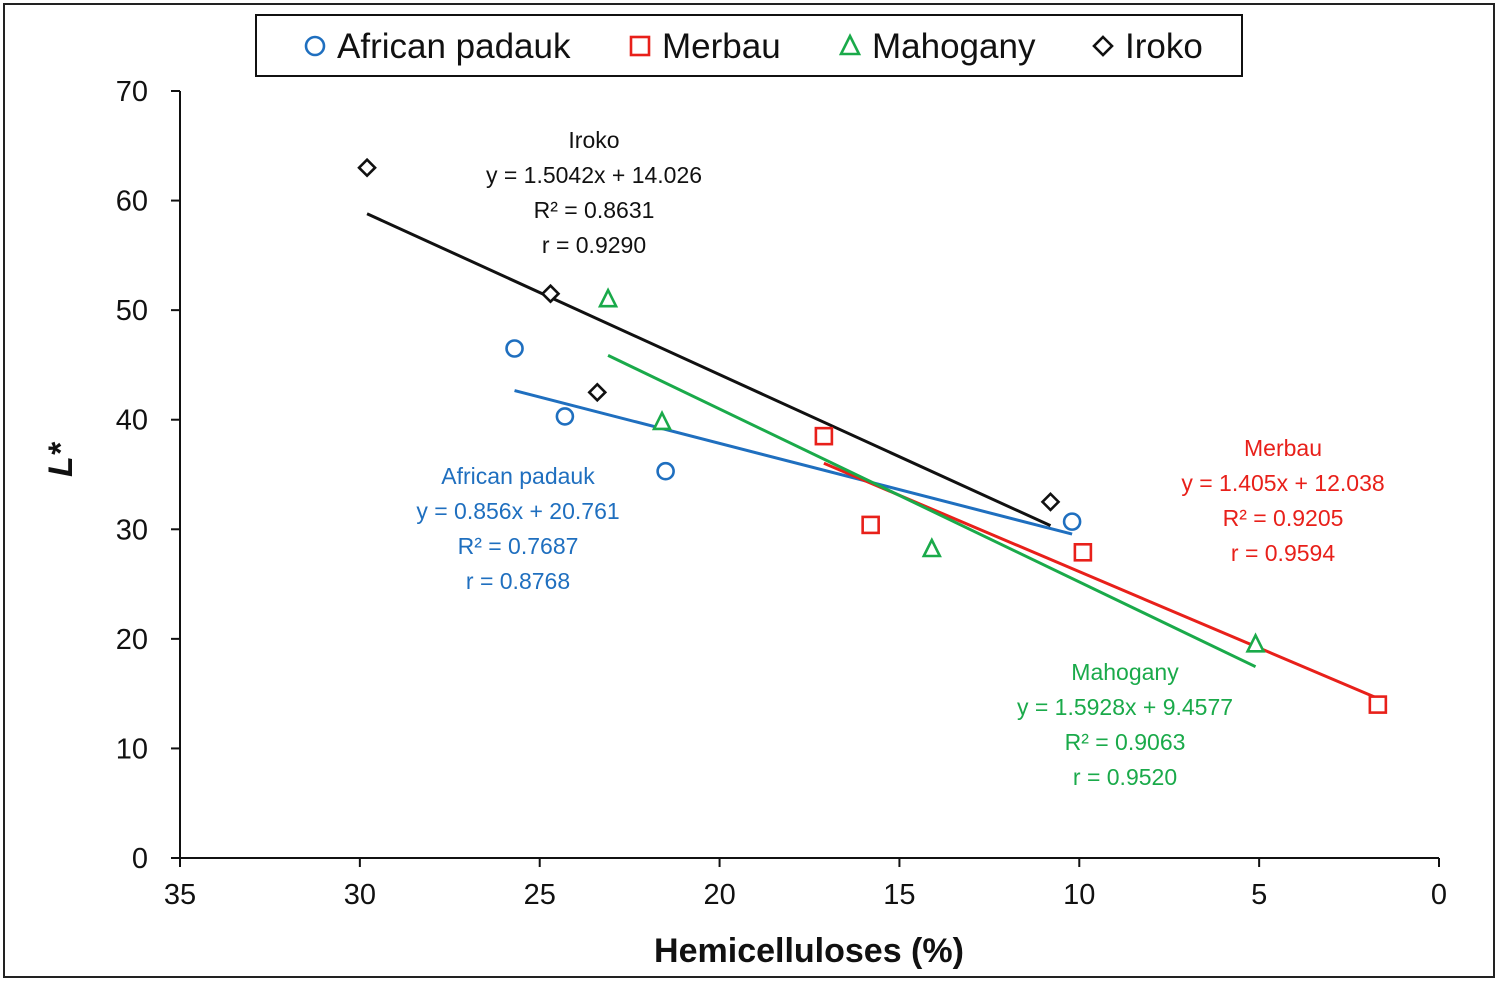  Describe the element at coordinates (132, 92) in the screenshot. I see `y-tick-label: 70` at that location.